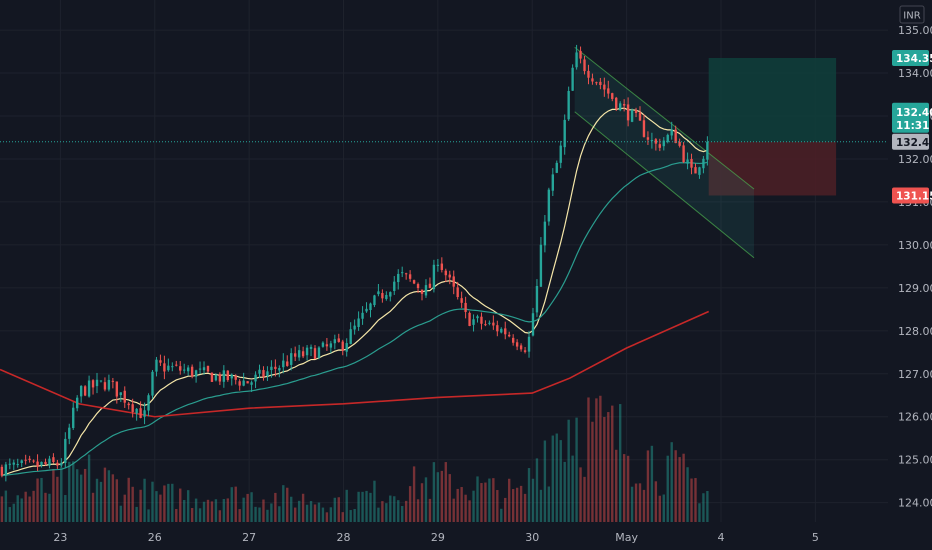 Image resolution: width=932 pixels, height=550 pixels. What do you see at coordinates (664, 118) in the screenshot?
I see `channel-upper-line` at bounding box center [664, 118].